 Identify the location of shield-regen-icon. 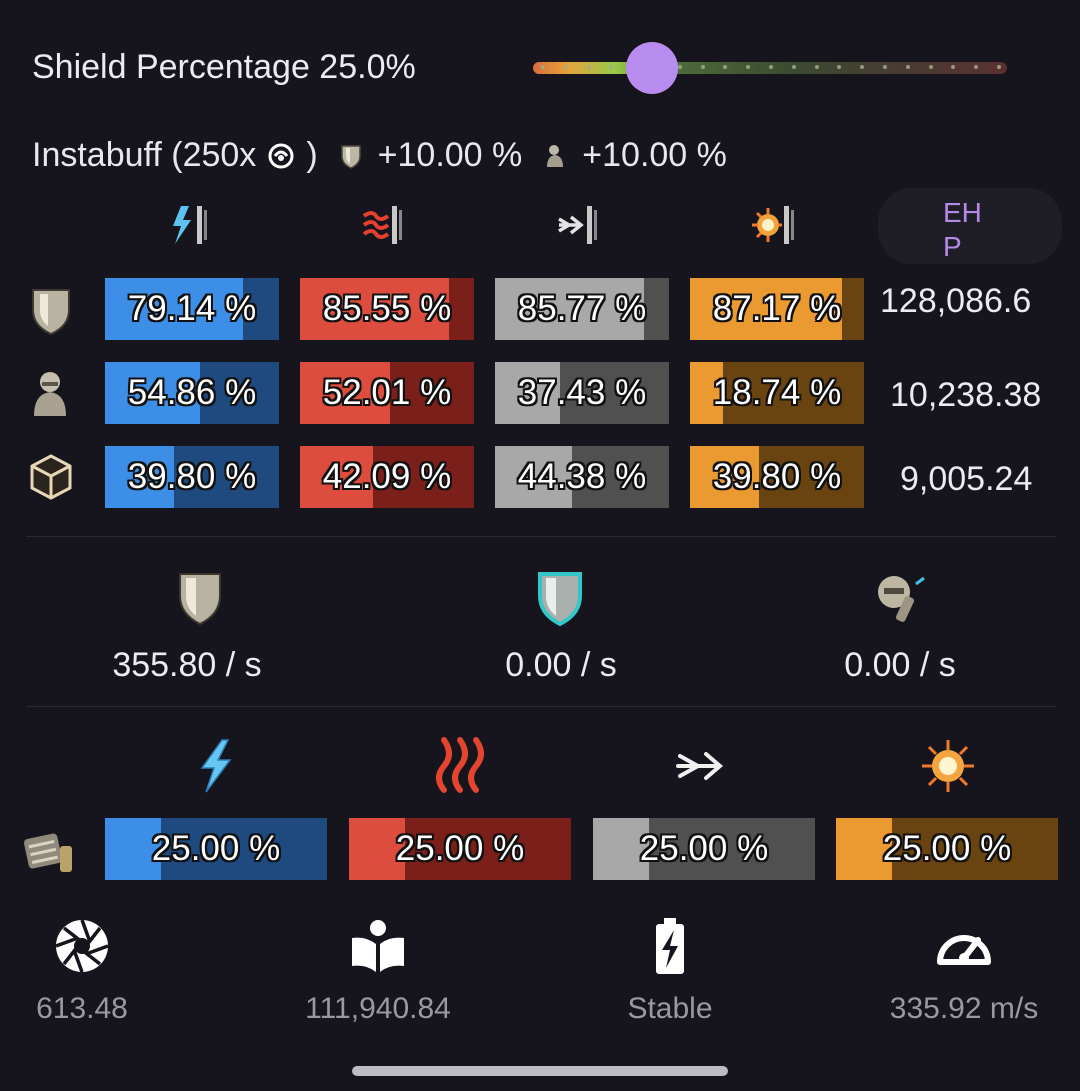
(200, 599).